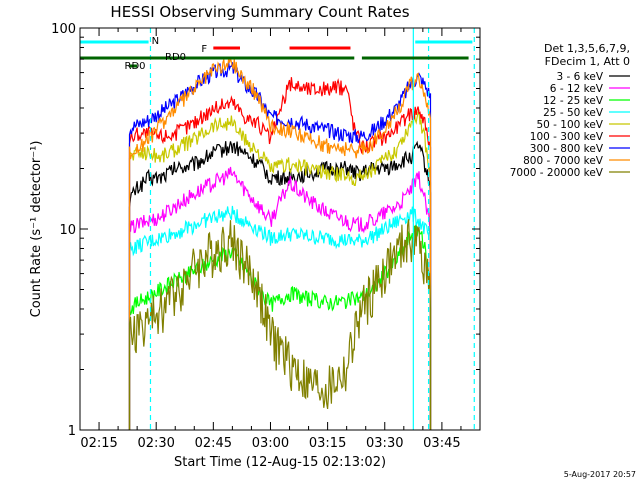 The image size is (640, 480). What do you see at coordinates (579, 77) in the screenshot?
I see `legend-label-3-6-kev: 3 - 6 keV` at bounding box center [579, 77].